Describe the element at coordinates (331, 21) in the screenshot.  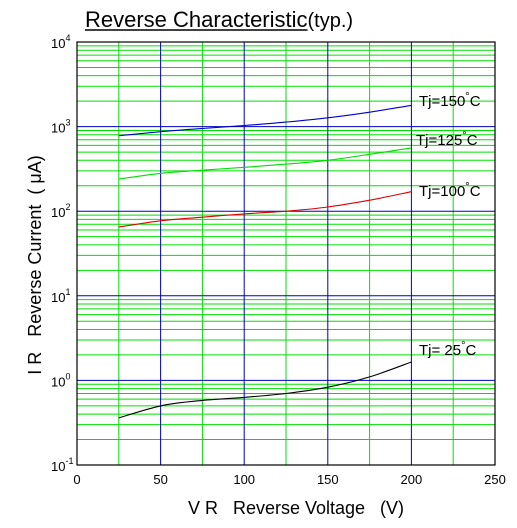
I see `chart-title-suffix: (typ.)` at that location.